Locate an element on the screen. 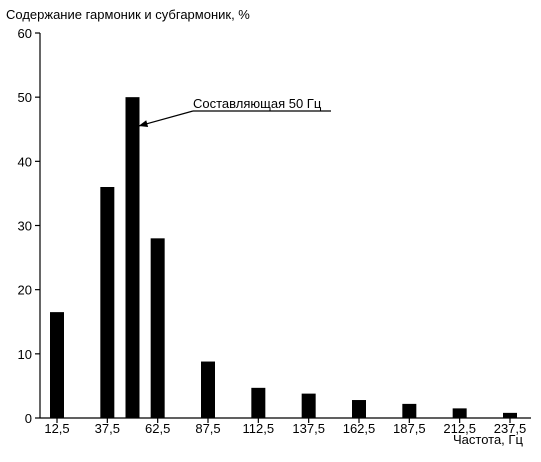 This screenshot has width=541, height=462. x-tick-label: 62,5 is located at coordinates (157, 428).